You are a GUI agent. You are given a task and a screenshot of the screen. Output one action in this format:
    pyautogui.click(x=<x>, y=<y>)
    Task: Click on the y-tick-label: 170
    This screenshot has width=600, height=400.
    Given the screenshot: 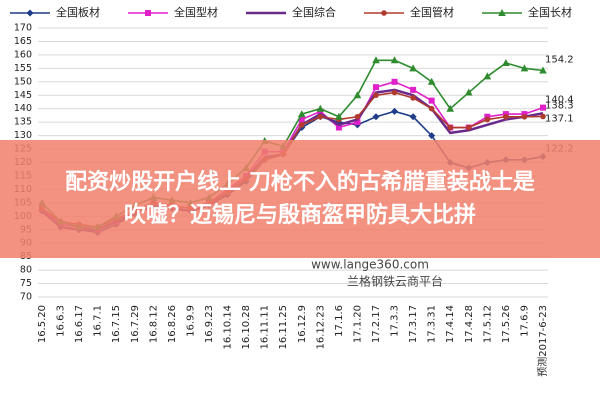 What is the action you would take?
    pyautogui.click(x=23, y=28)
    